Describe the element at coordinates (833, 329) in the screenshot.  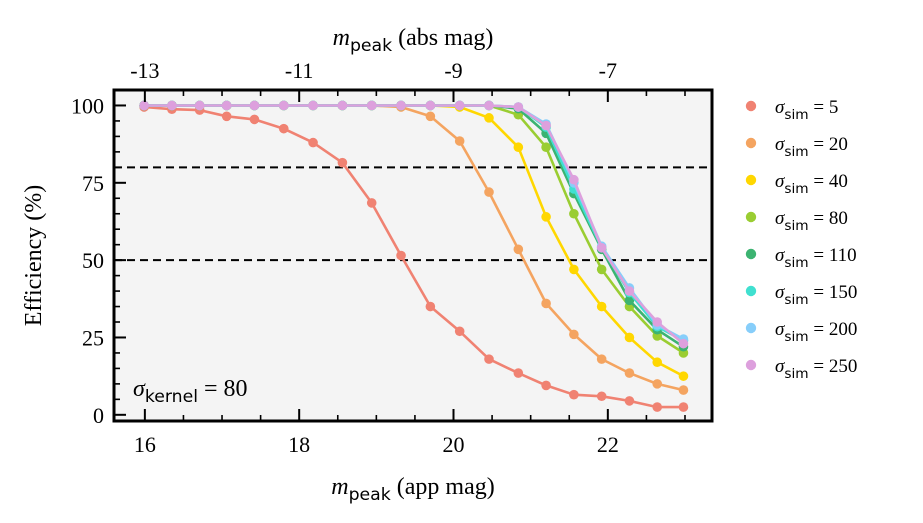
I see `legend-label-200-text: = 200` at that location.